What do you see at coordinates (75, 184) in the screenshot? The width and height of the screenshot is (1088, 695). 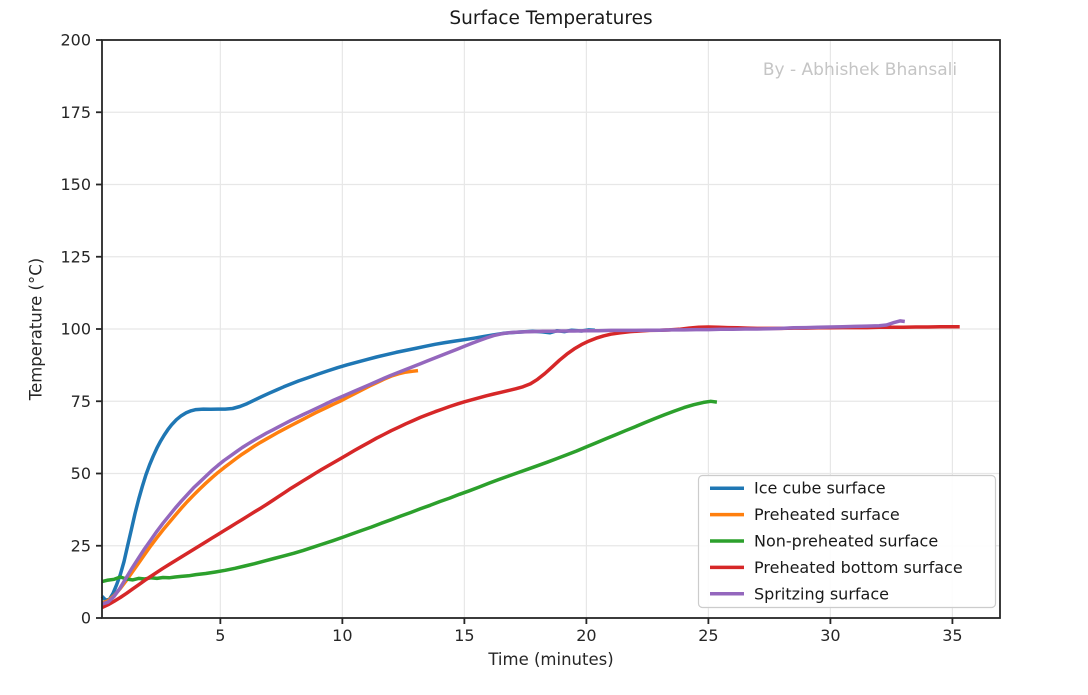 I see `y-tick-label: 150` at bounding box center [75, 184].